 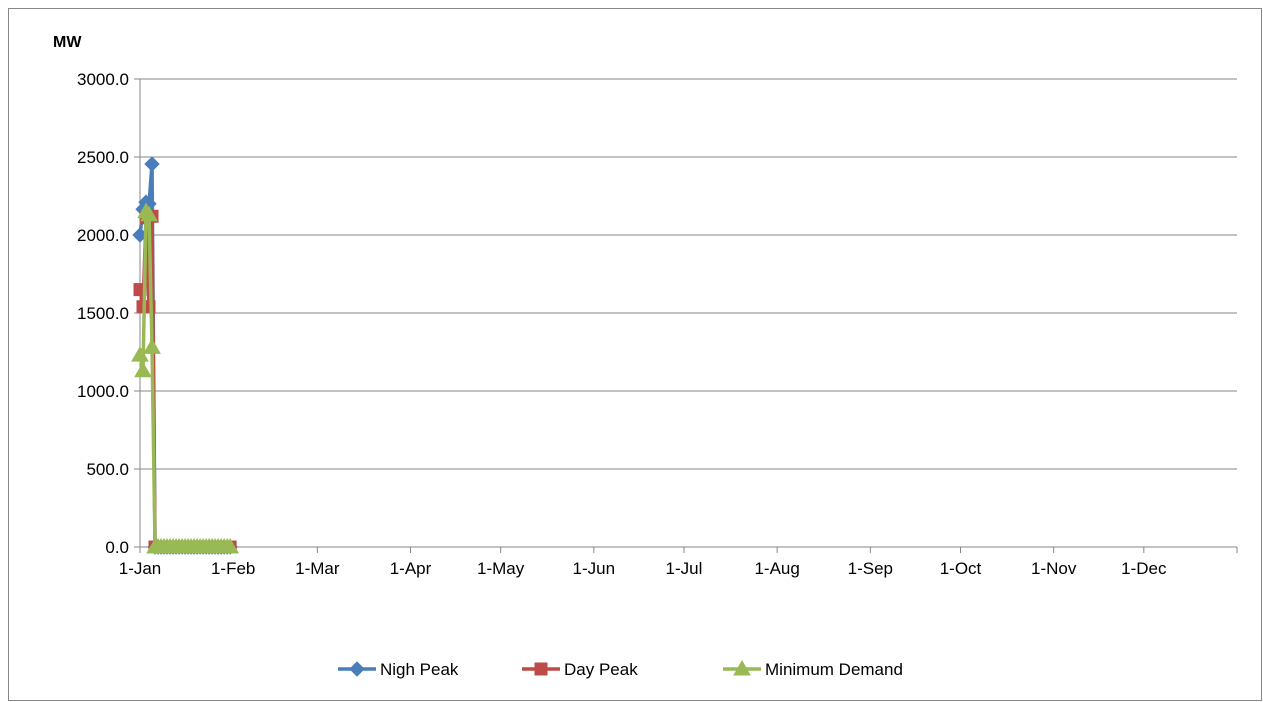 What do you see at coordinates (776, 568) in the screenshot?
I see `x-tick-label: 1-Aug` at bounding box center [776, 568].